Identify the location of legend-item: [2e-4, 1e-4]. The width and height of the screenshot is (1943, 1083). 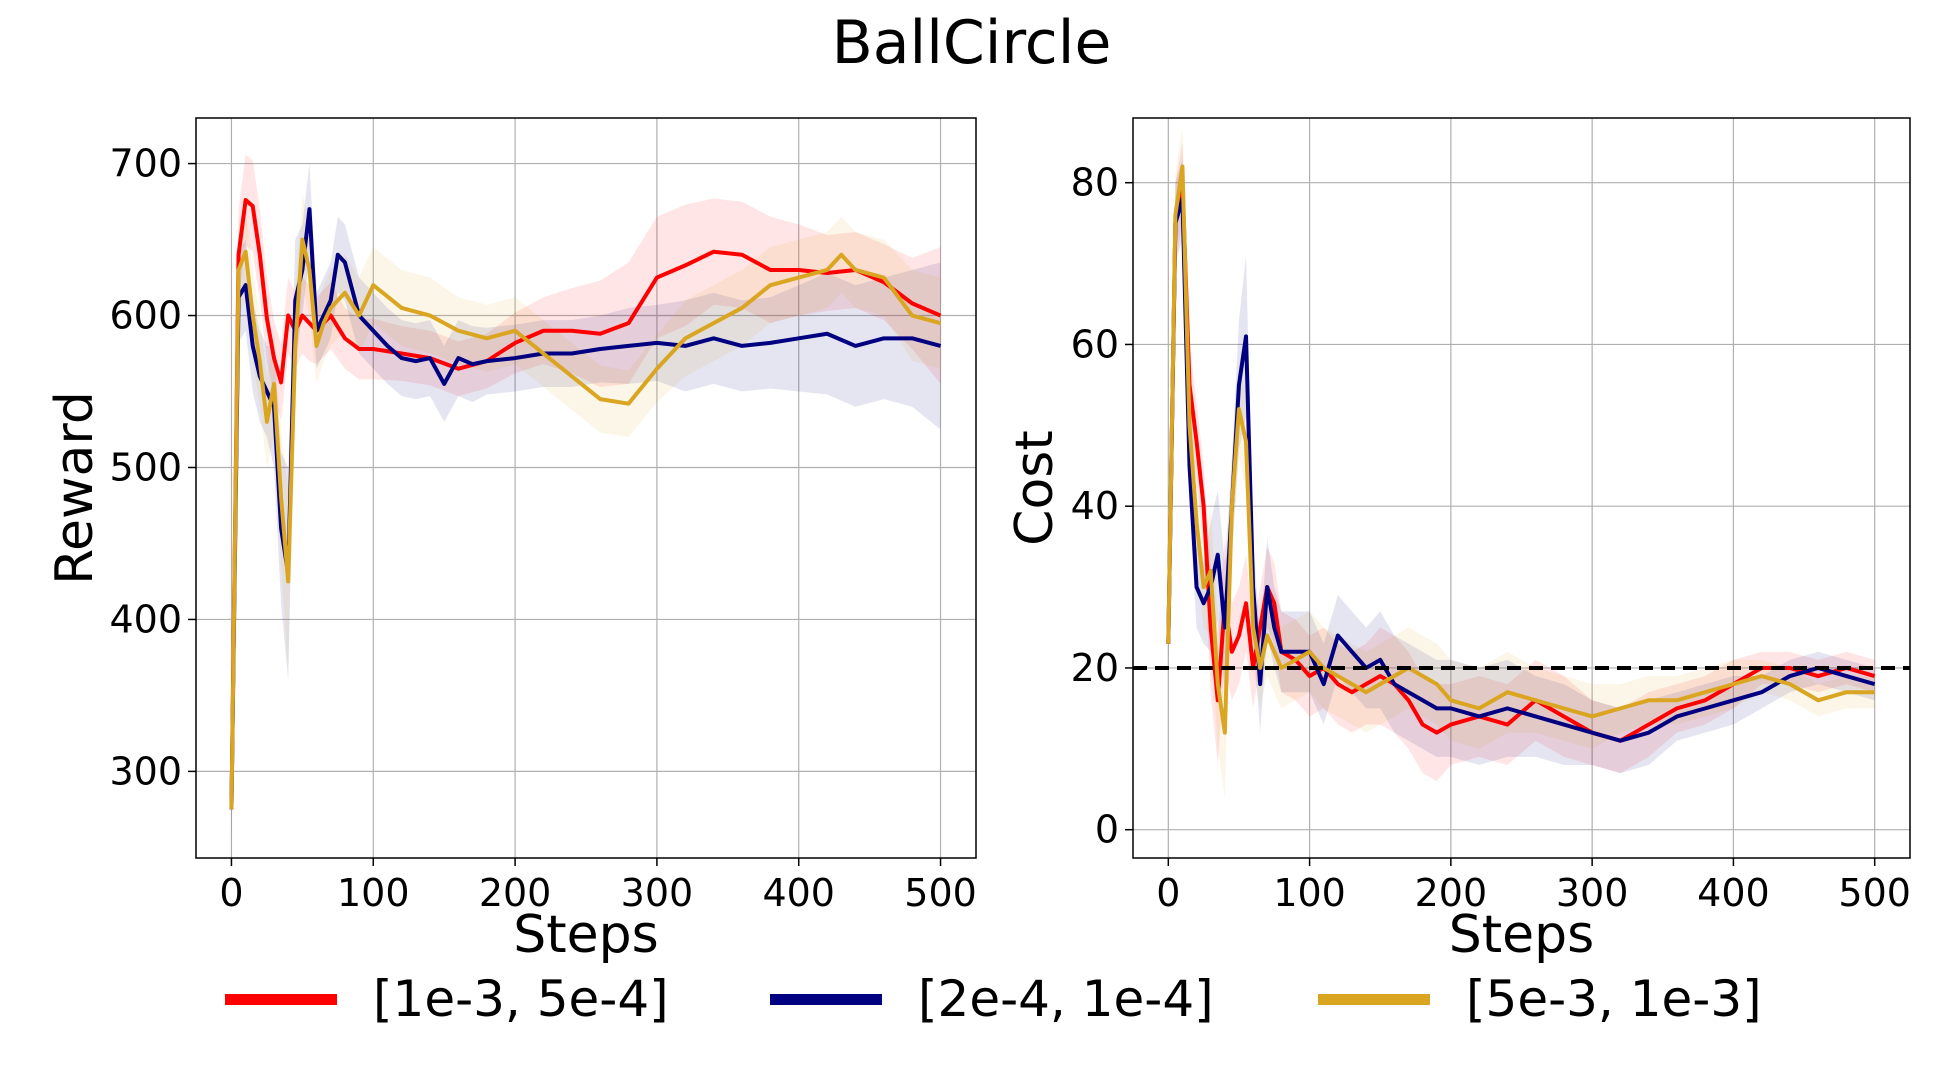
(992, 999).